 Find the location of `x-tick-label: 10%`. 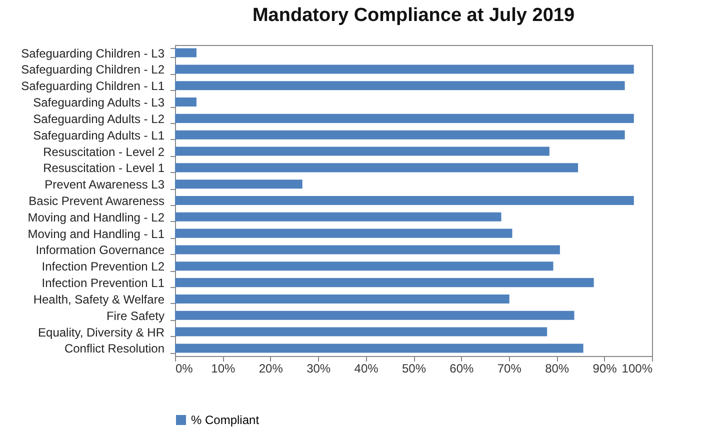

x-tick-label: 10% is located at coordinates (223, 369).